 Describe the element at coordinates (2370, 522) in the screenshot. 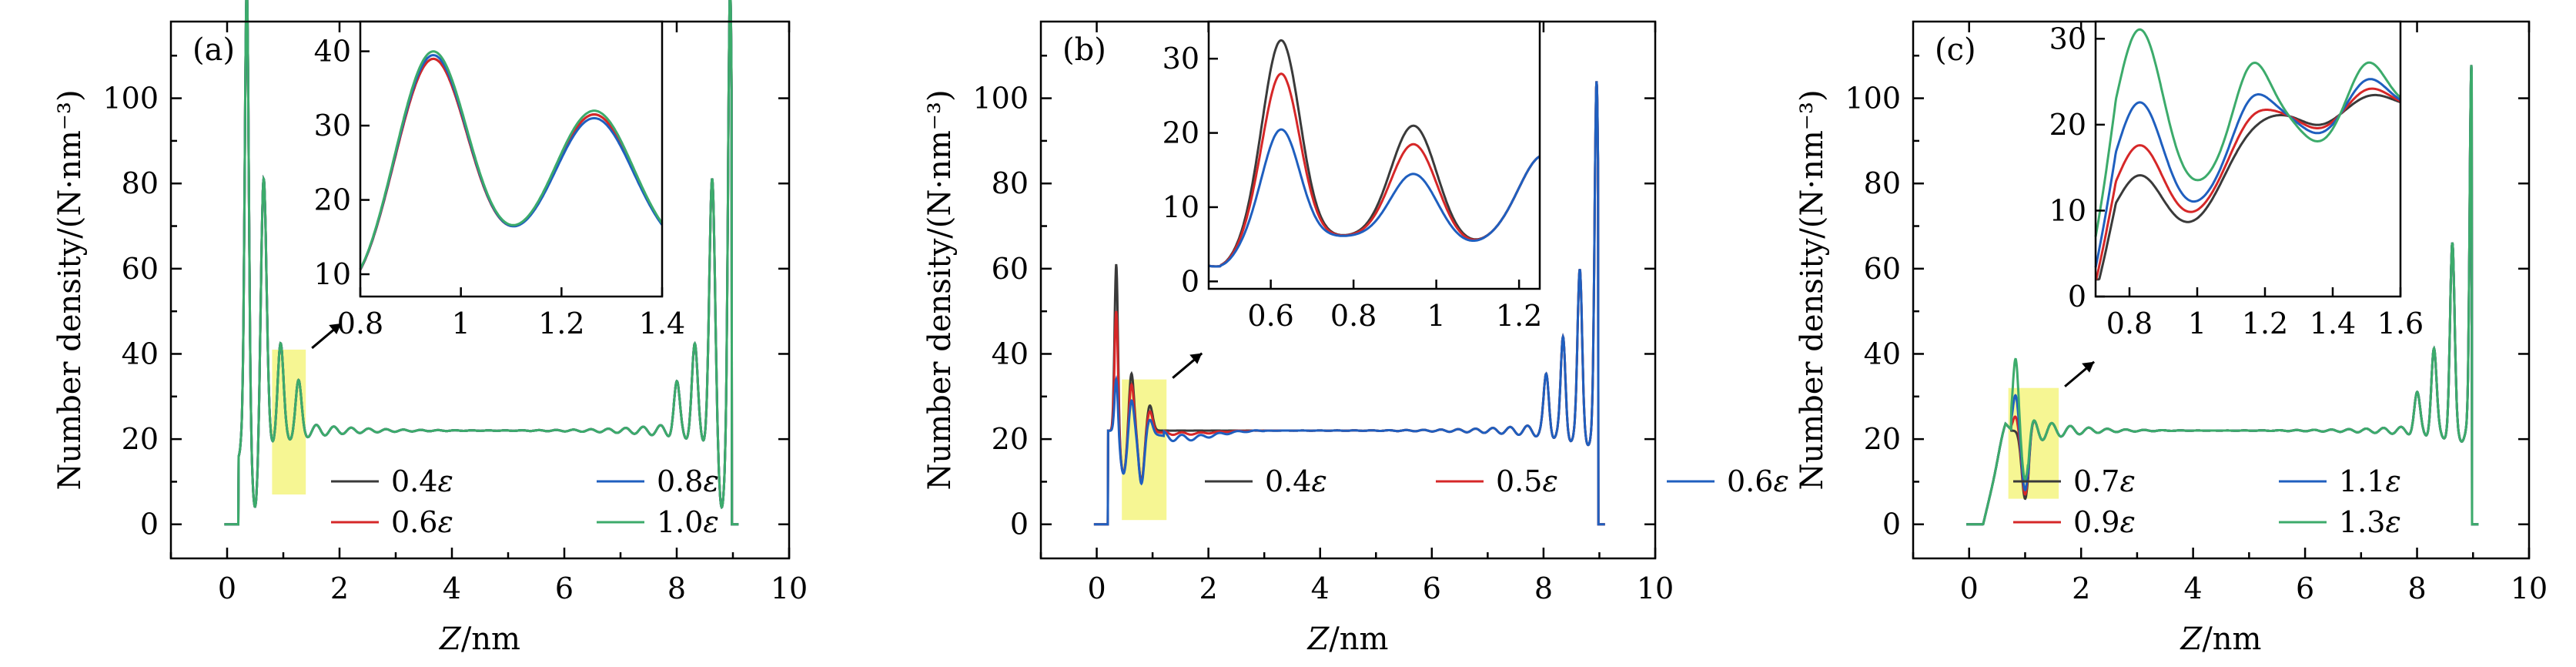

I see `legend-label: 1.3ε` at that location.